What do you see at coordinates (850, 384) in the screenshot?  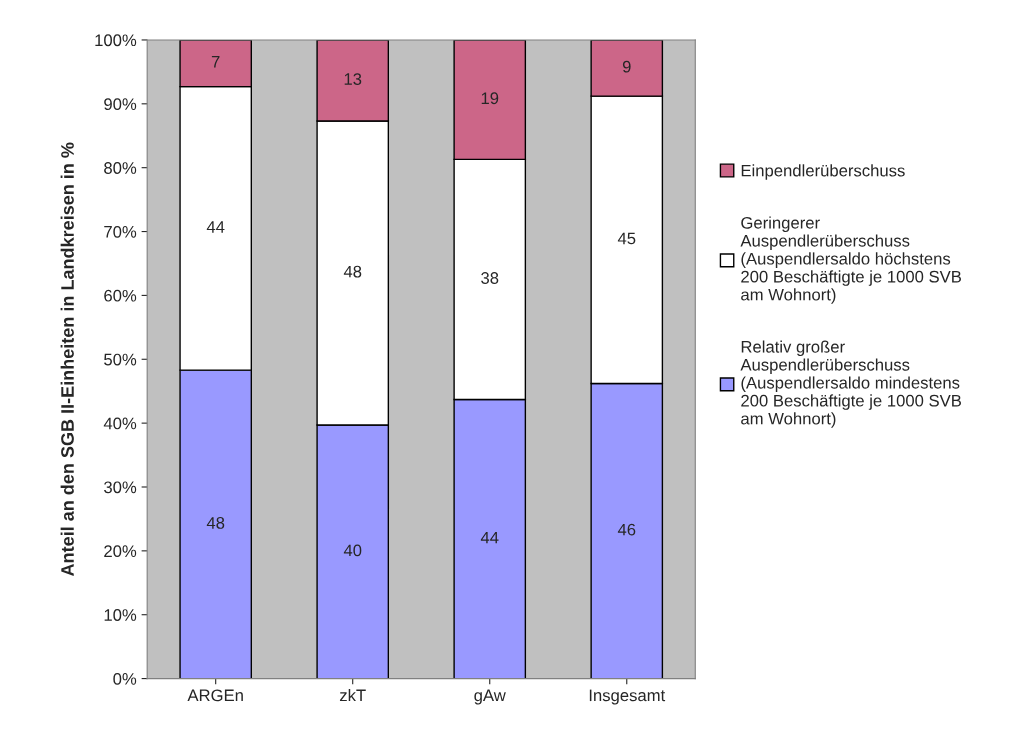 I see `legend-label: Relativ großer Auspendlerüberschuss (Auspendlersaldo mindestens 200 Beschäftigte je 1000 SVB am Wohnort)` at bounding box center [850, 384].